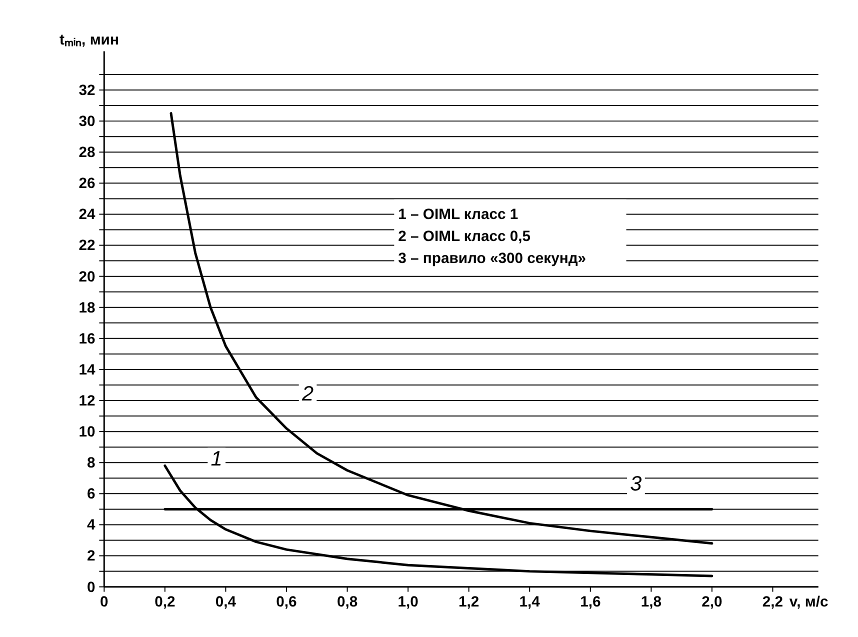 This screenshot has width=858, height=637. What do you see at coordinates (89, 40) in the screenshot?
I see `y-axis-title: tₘᵢₙ, мин` at bounding box center [89, 40].